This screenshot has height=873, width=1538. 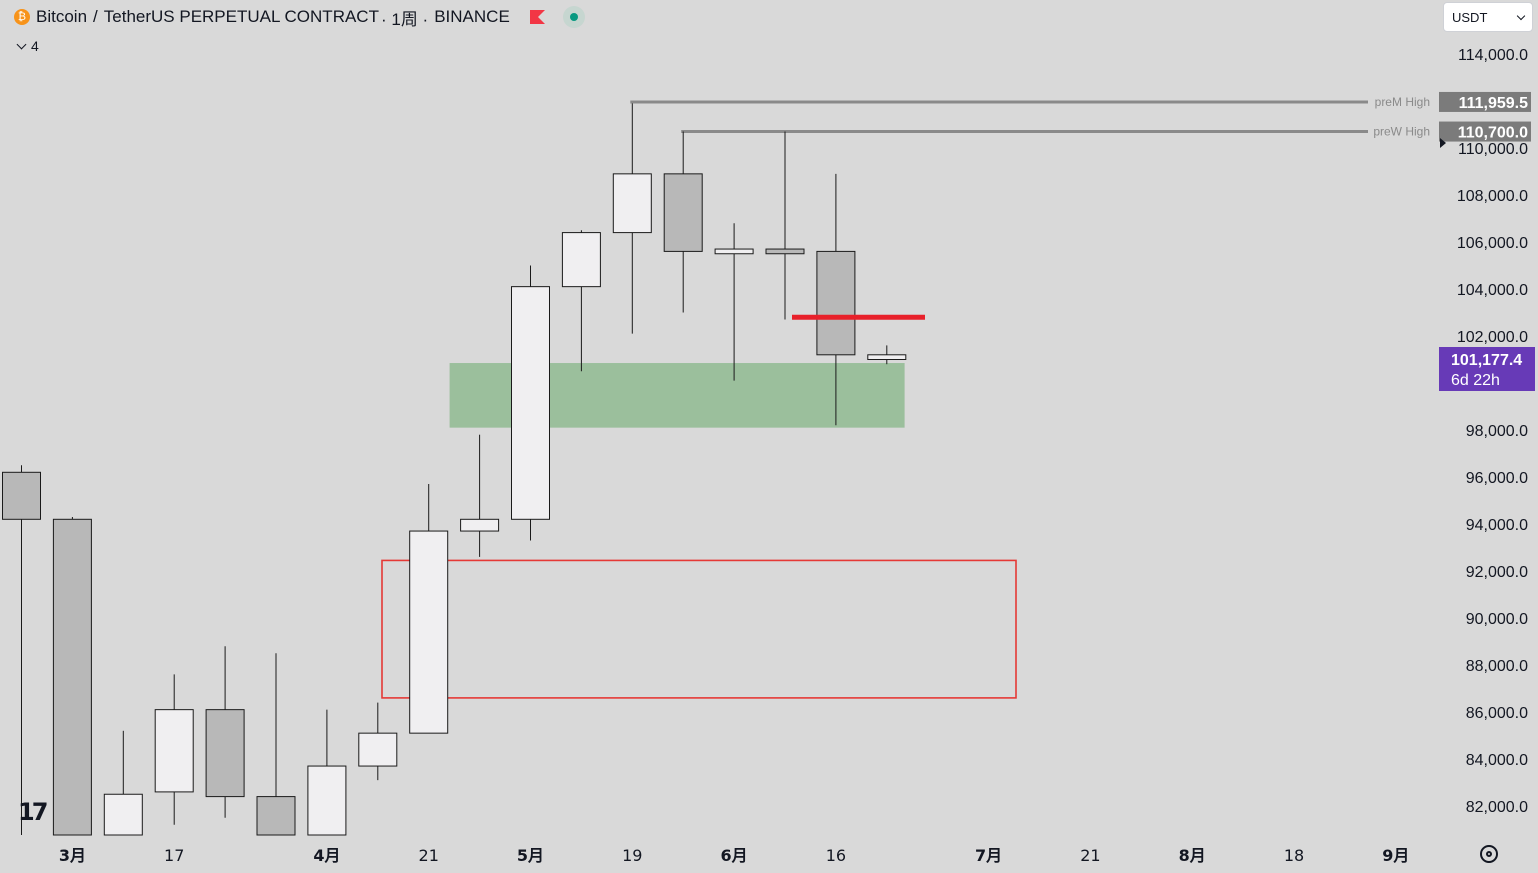 What do you see at coordinates (530, 855) in the screenshot?
I see `x-tick-label: 5月` at bounding box center [530, 855].